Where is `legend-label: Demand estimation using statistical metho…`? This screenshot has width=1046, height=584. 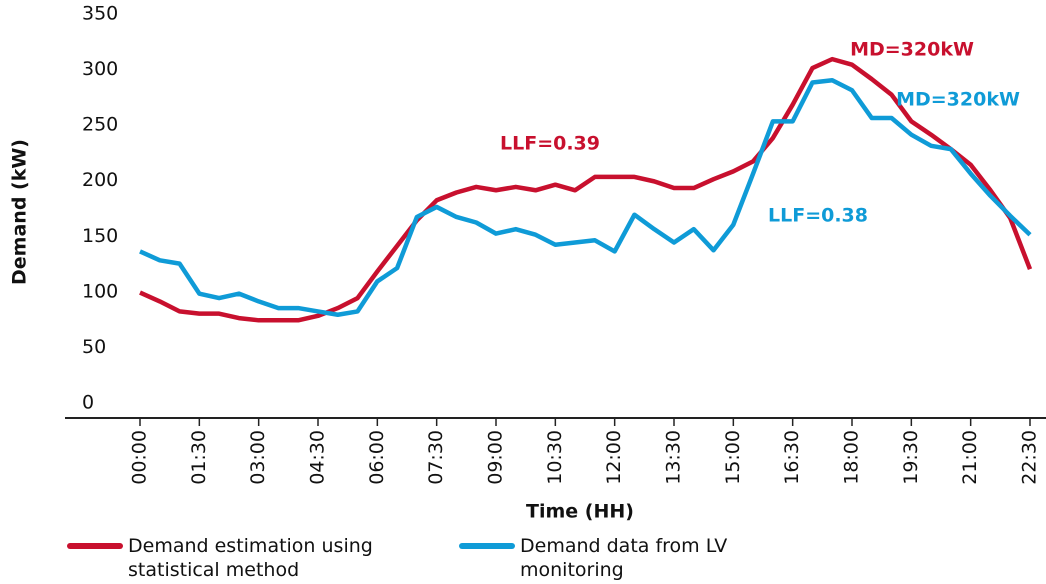
legend-label: Demand estimation using statistical metho… is located at coordinates (250, 558).